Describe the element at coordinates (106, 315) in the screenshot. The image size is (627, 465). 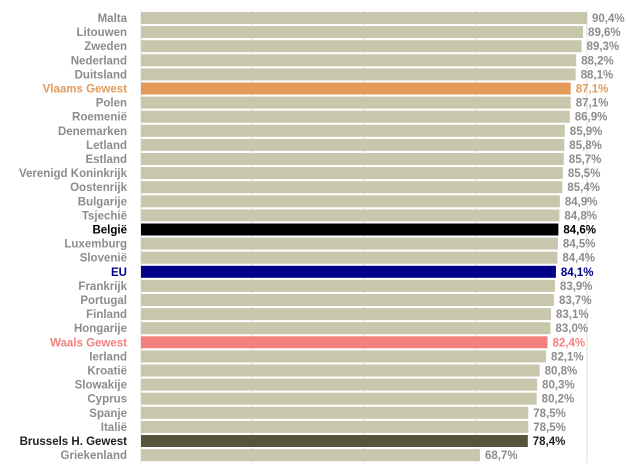
I see `category-label-finland: Finland` at that location.